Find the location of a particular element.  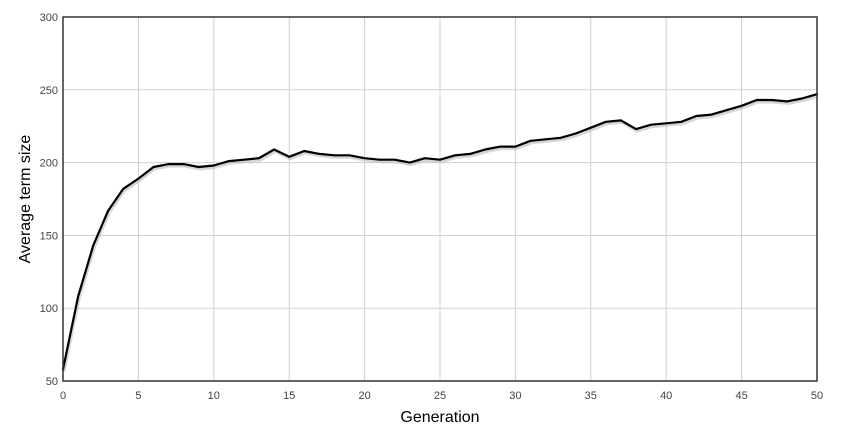

y-tick-label: 250 is located at coordinates (49, 91).